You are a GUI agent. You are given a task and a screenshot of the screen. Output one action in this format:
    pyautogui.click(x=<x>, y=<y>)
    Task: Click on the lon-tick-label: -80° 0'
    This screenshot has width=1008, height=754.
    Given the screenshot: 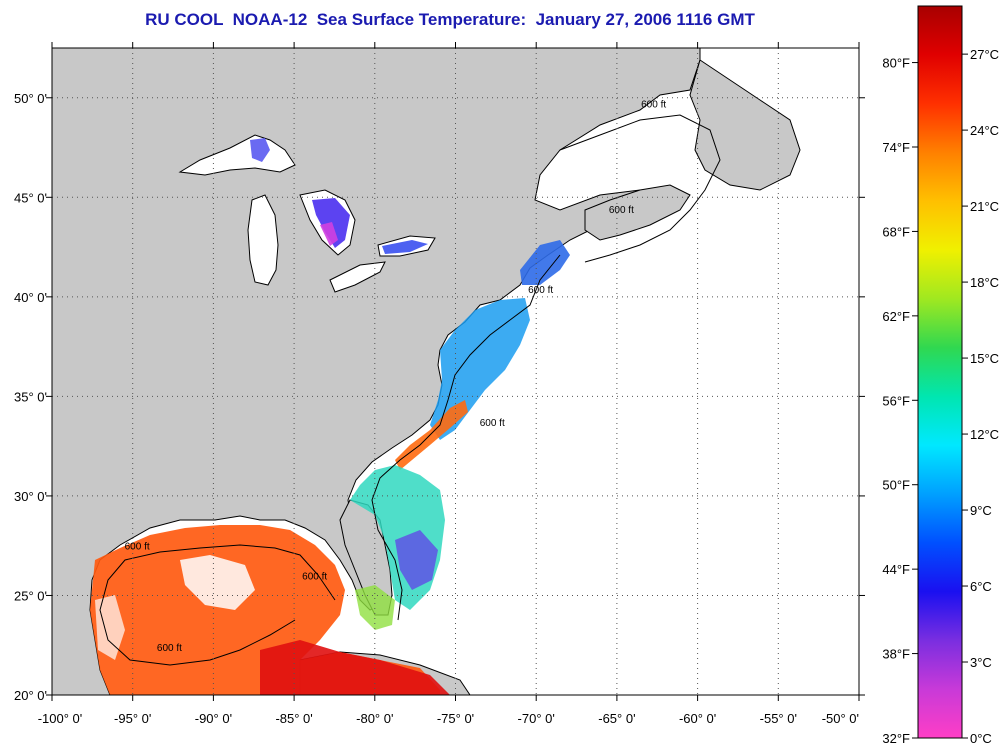 What is the action you would take?
    pyautogui.click(x=374, y=718)
    